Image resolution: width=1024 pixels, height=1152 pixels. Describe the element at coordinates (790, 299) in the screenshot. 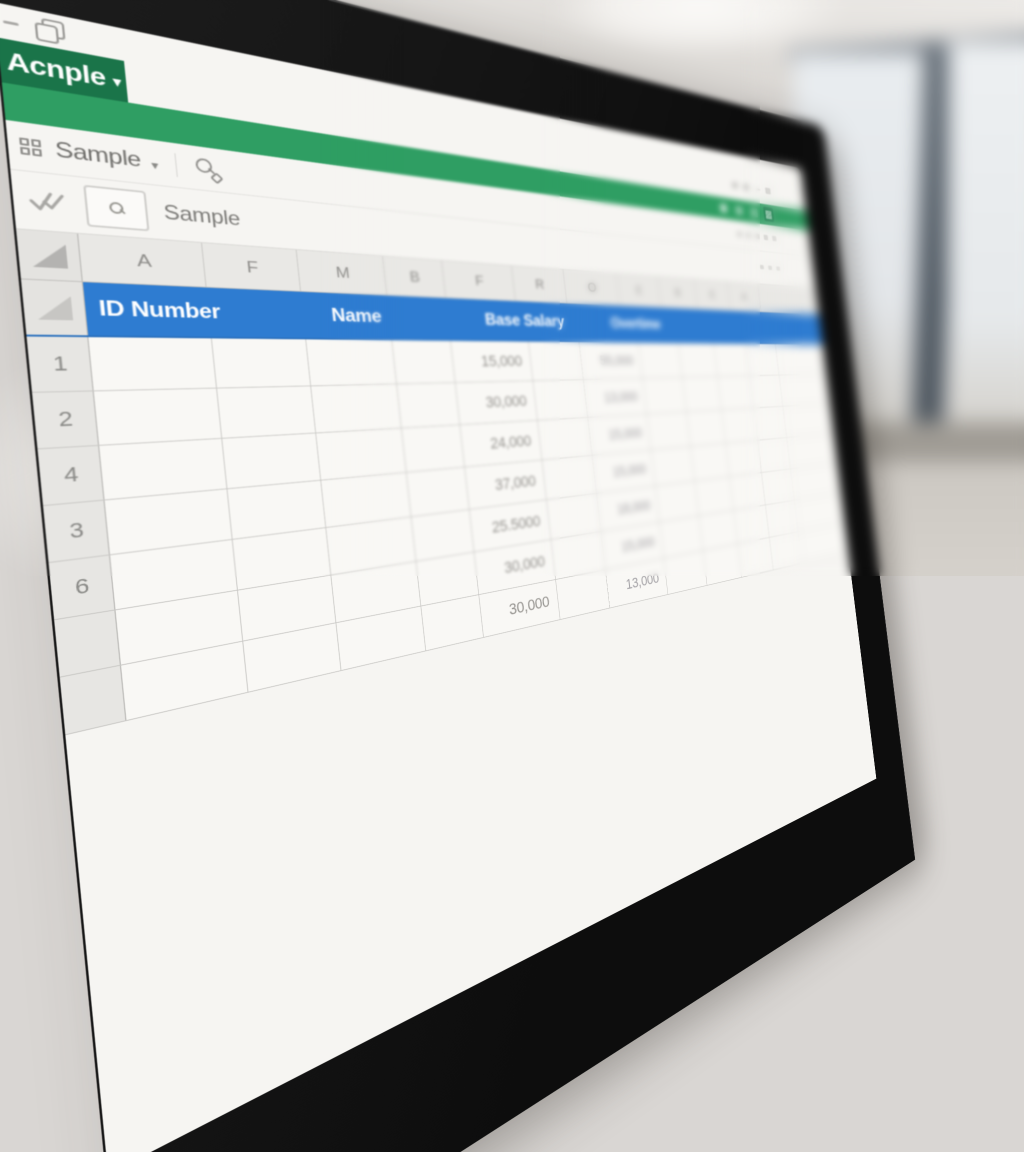

I see `column-header` at that location.